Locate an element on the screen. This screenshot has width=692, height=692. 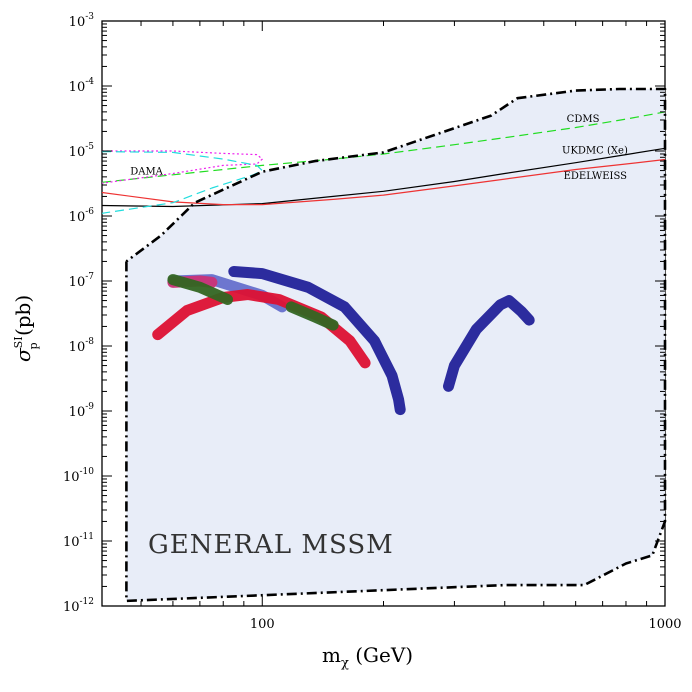
series-ukdmc-xe is located at coordinates (383, 177).